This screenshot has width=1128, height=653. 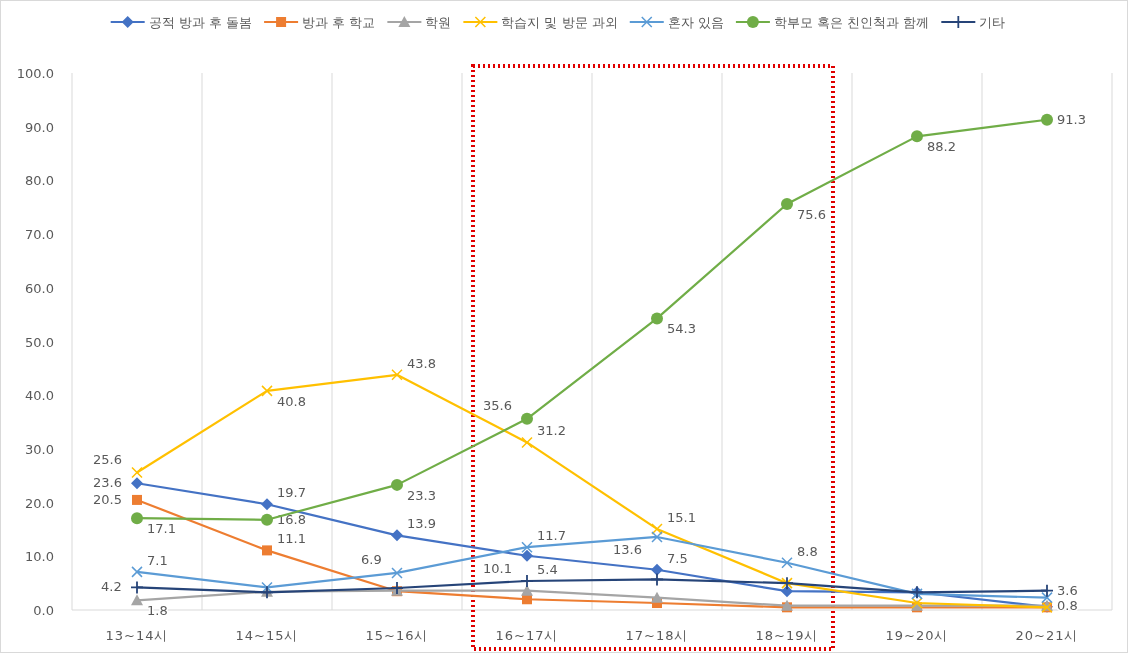 I want to click on data-label: 11.1, so click(x=291, y=539).